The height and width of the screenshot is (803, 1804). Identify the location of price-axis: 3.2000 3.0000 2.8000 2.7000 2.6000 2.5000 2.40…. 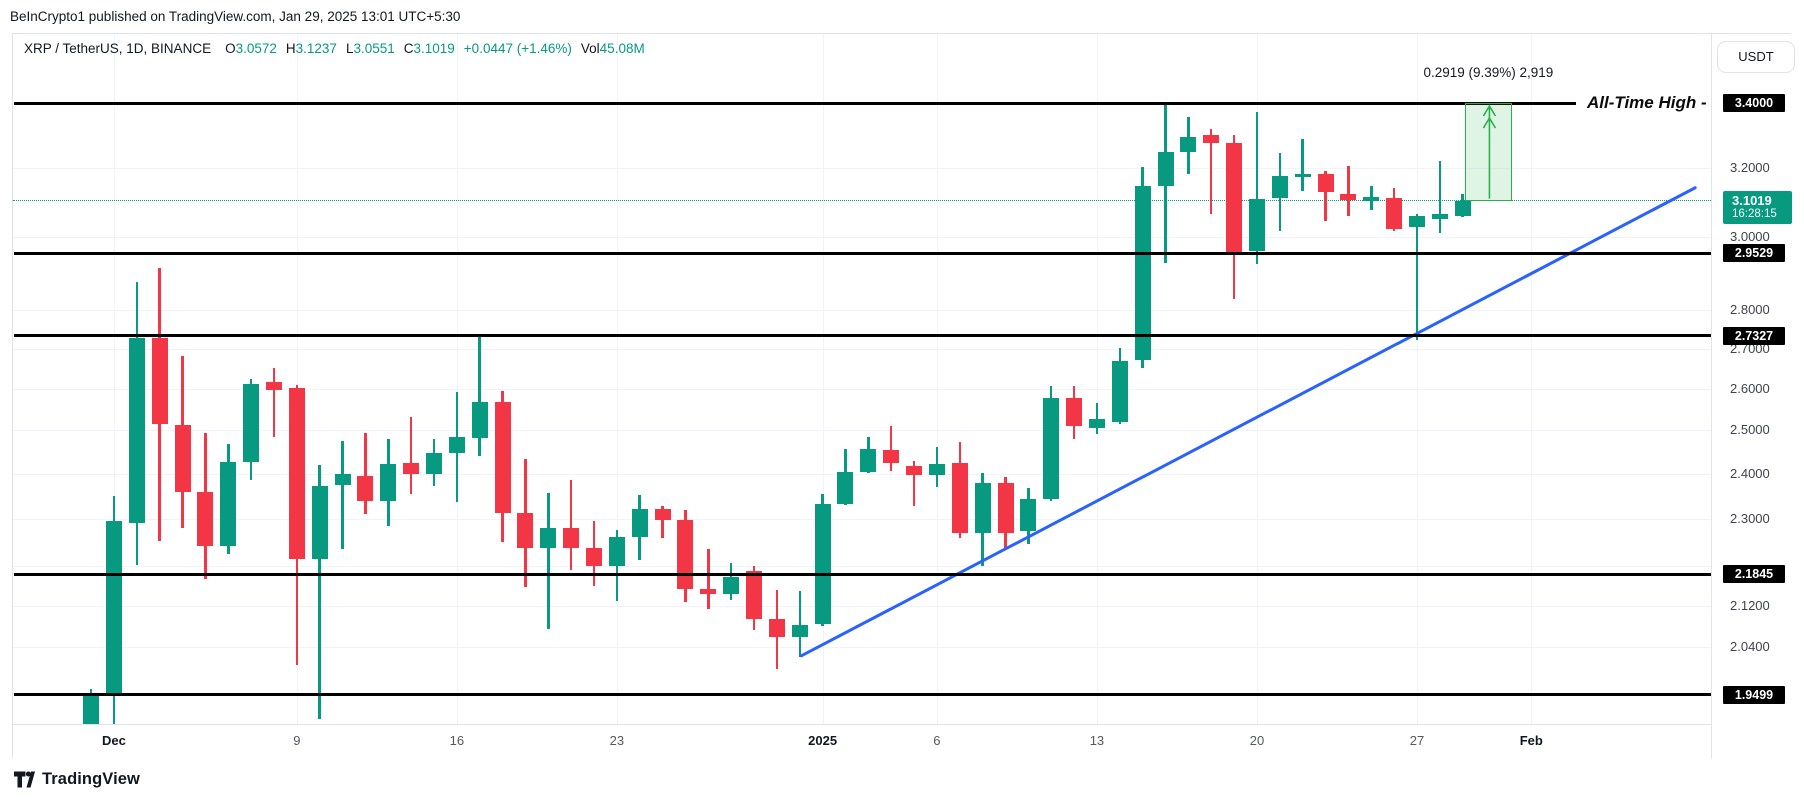
(1751, 396).